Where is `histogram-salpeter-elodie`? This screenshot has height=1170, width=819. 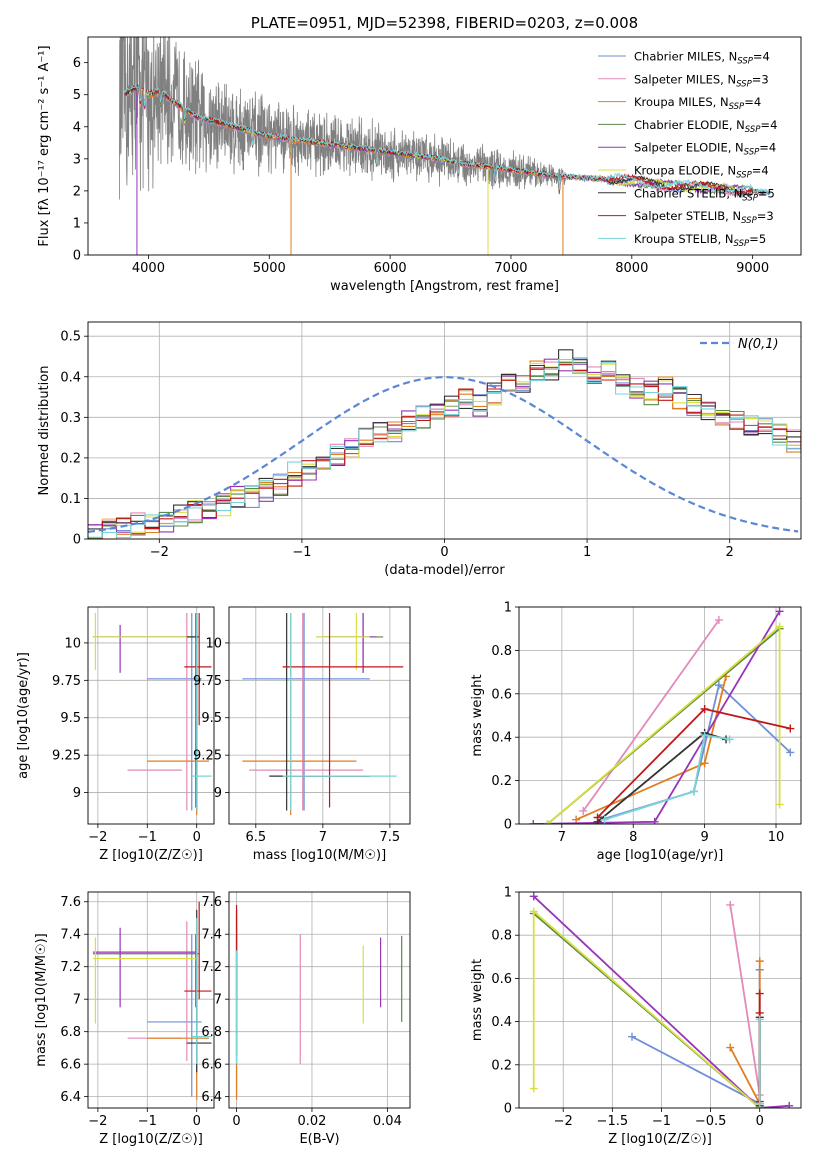 histogram-salpeter-elodie is located at coordinates (444, 446).